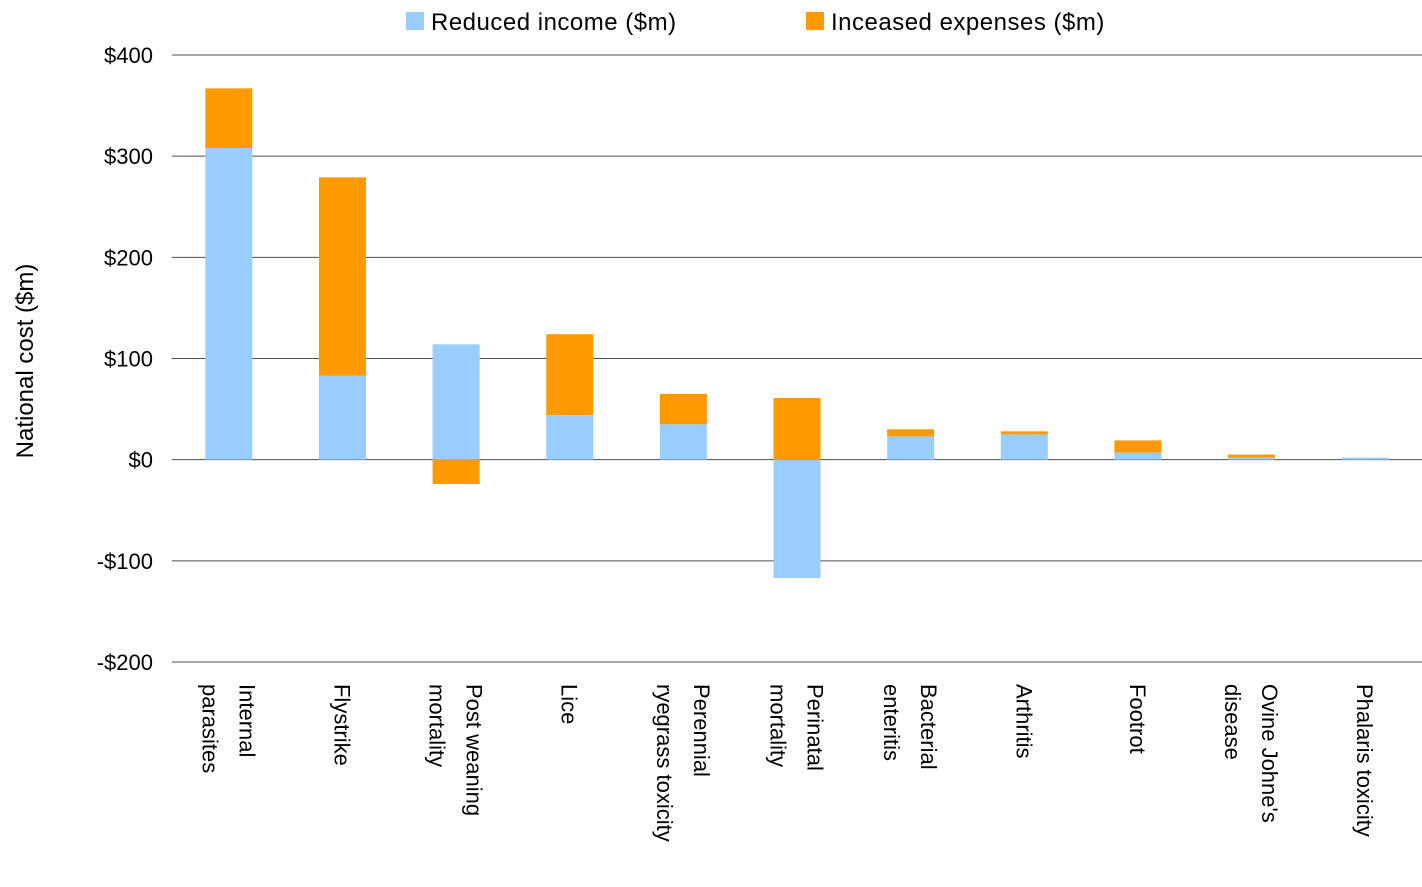 Image resolution: width=1422 pixels, height=887 pixels. What do you see at coordinates (341, 725) in the screenshot?
I see `category-label: Flystrike` at bounding box center [341, 725].